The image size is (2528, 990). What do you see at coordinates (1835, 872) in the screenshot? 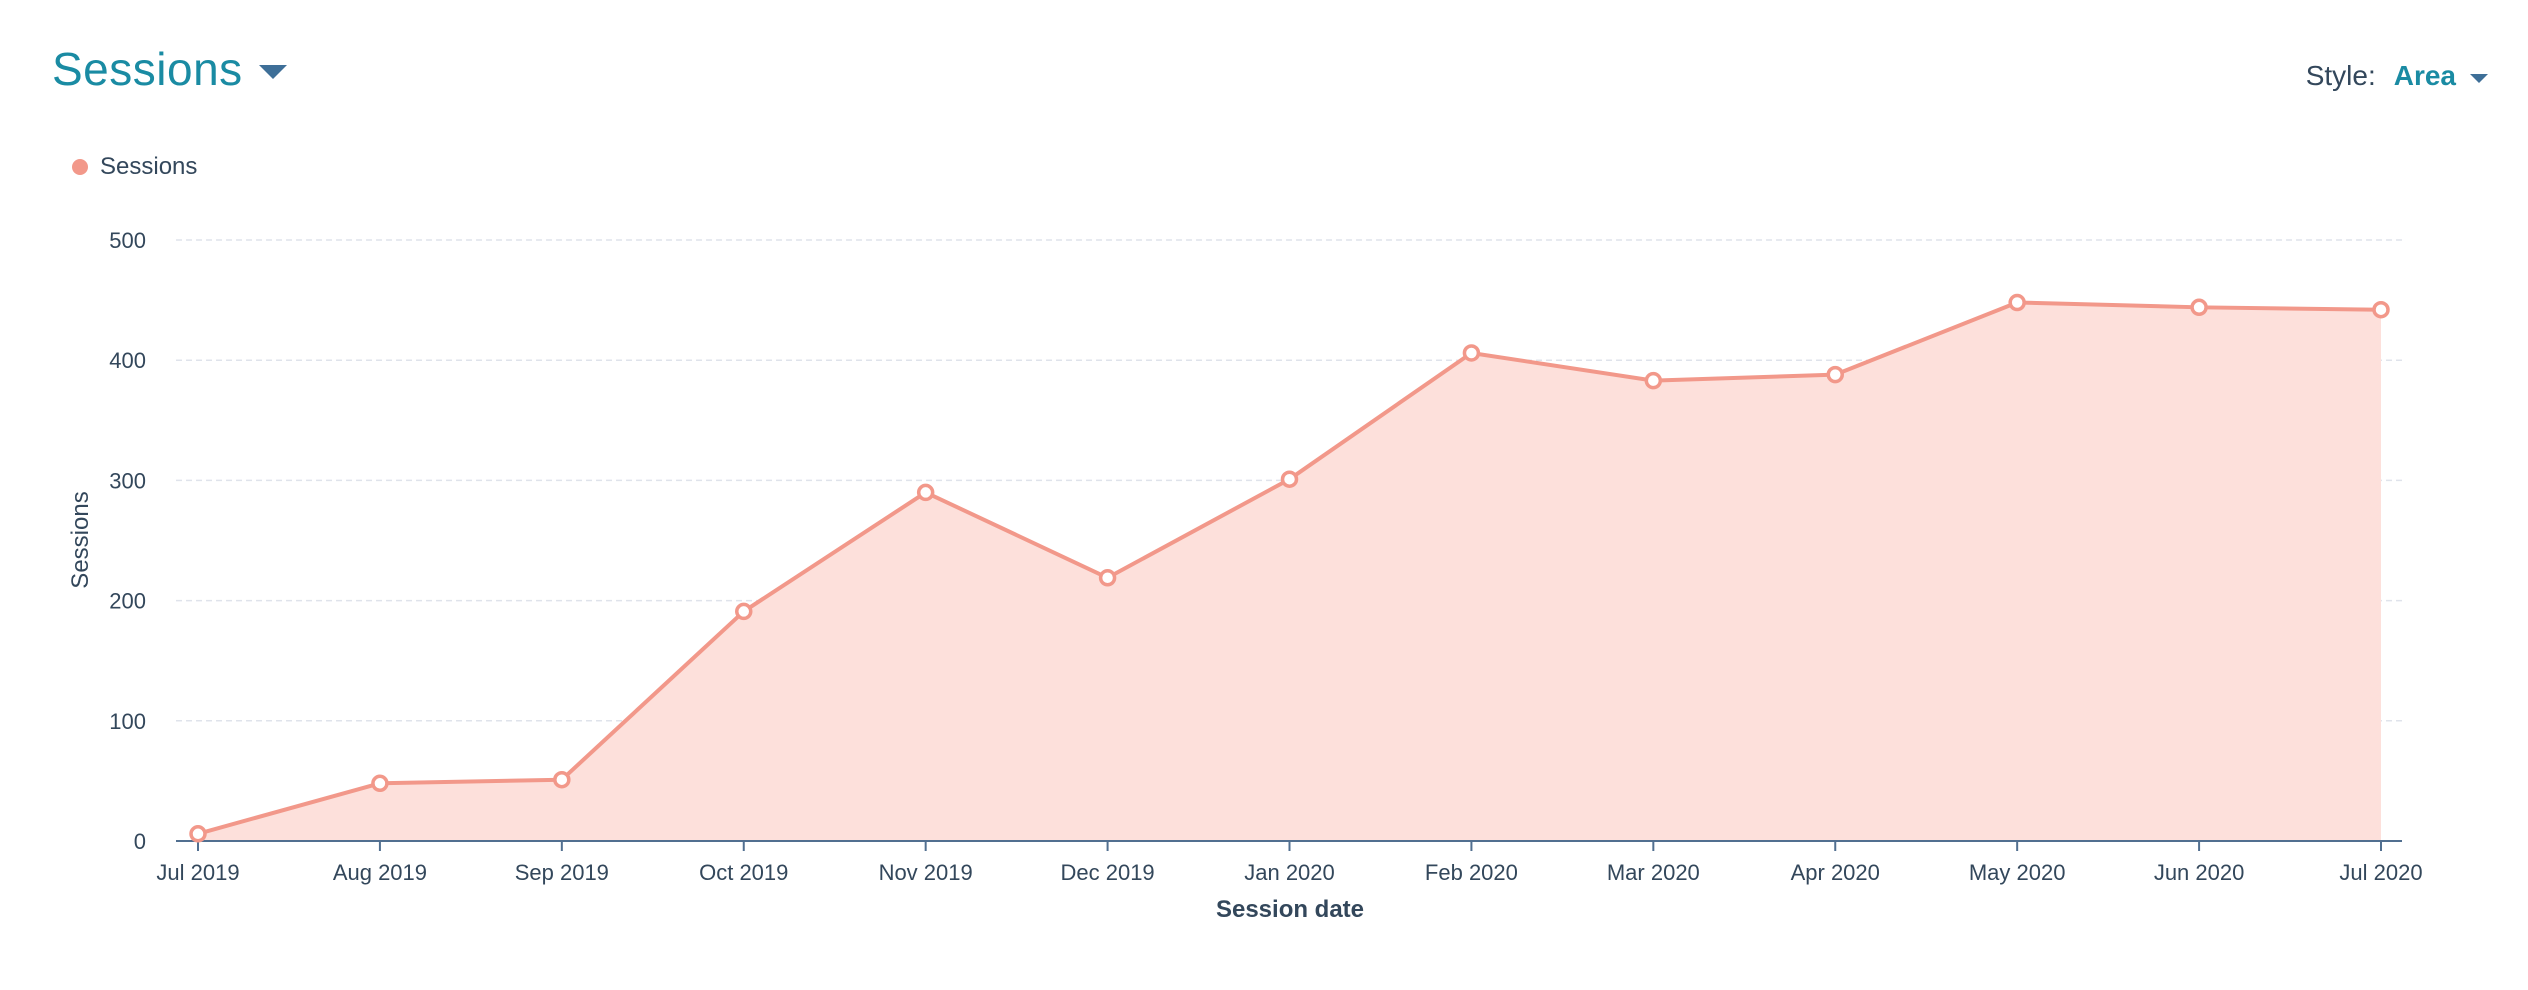
I see `x-tick-label: Apr 2020` at bounding box center [1835, 872].